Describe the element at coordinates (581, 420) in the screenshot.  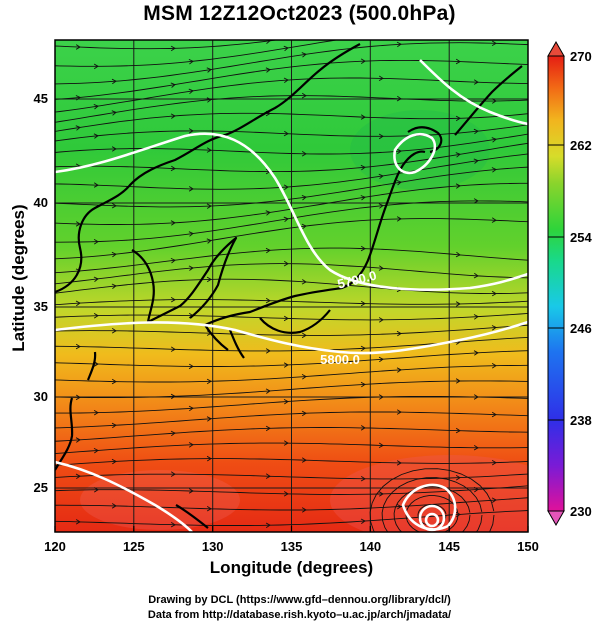
I see `colorbar-tick-label: 238` at that location.